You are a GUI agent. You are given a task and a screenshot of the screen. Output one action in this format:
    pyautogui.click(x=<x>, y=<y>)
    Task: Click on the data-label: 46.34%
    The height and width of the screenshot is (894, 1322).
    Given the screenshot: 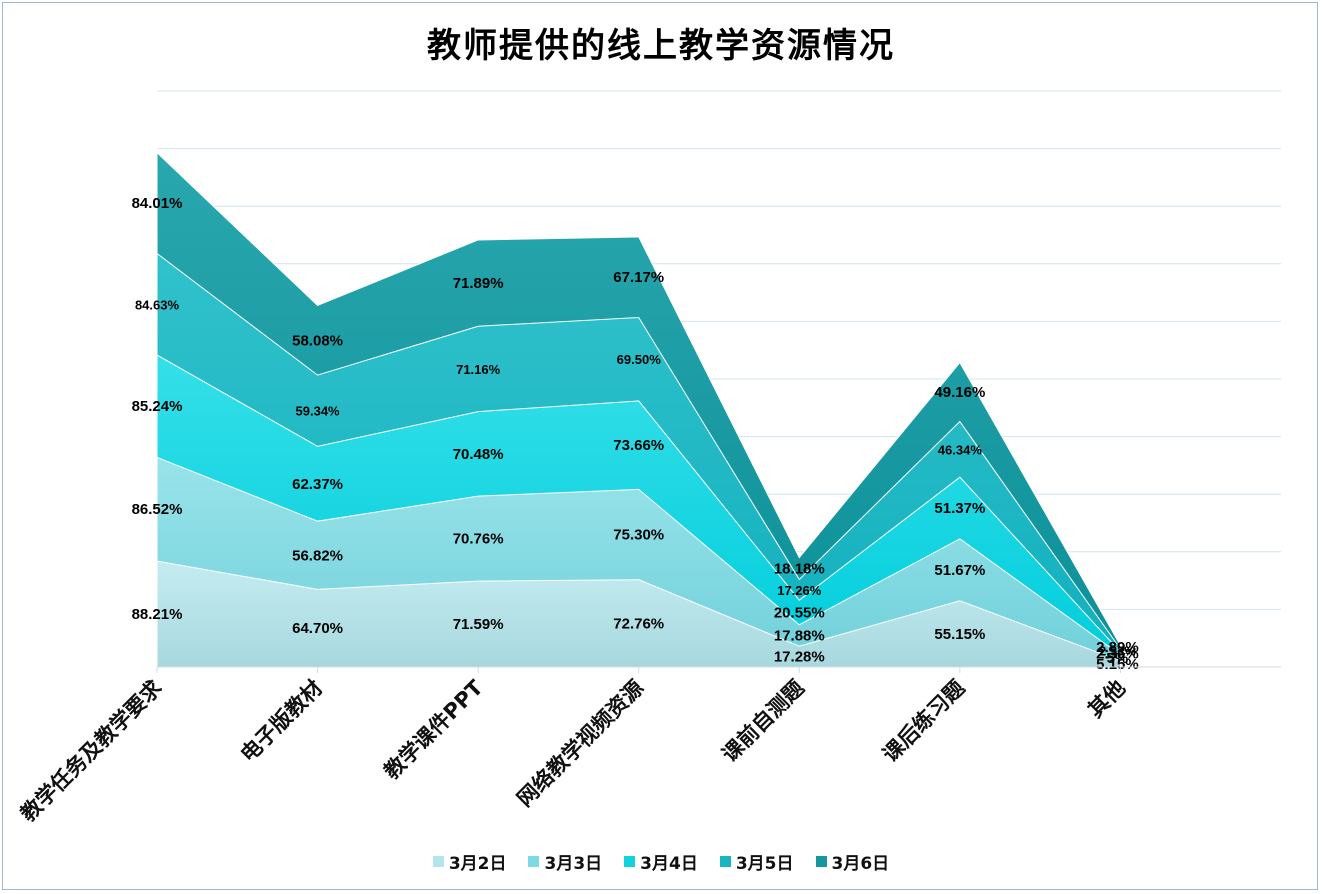 What is the action you would take?
    pyautogui.click(x=960, y=449)
    